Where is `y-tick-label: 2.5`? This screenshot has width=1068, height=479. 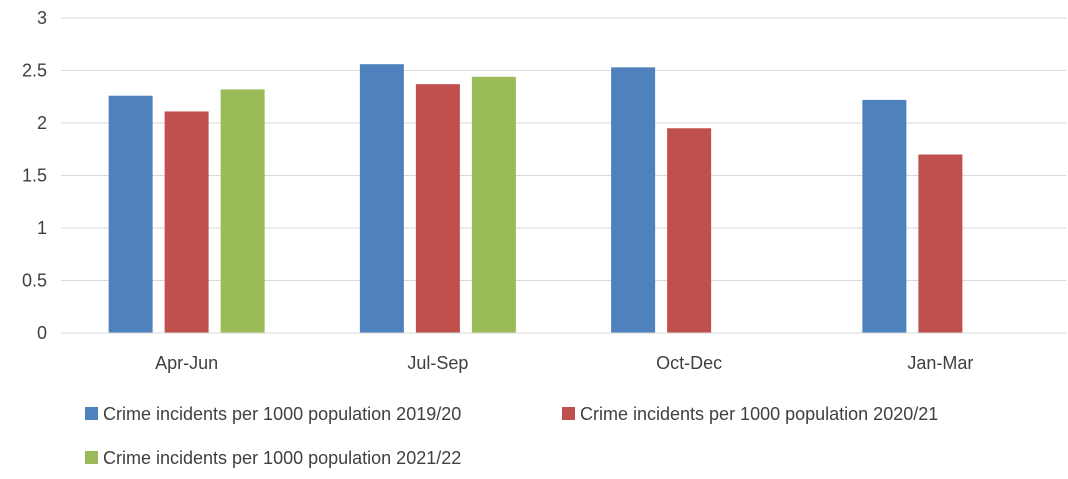
y-tick-label: 2.5 is located at coordinates (34, 71).